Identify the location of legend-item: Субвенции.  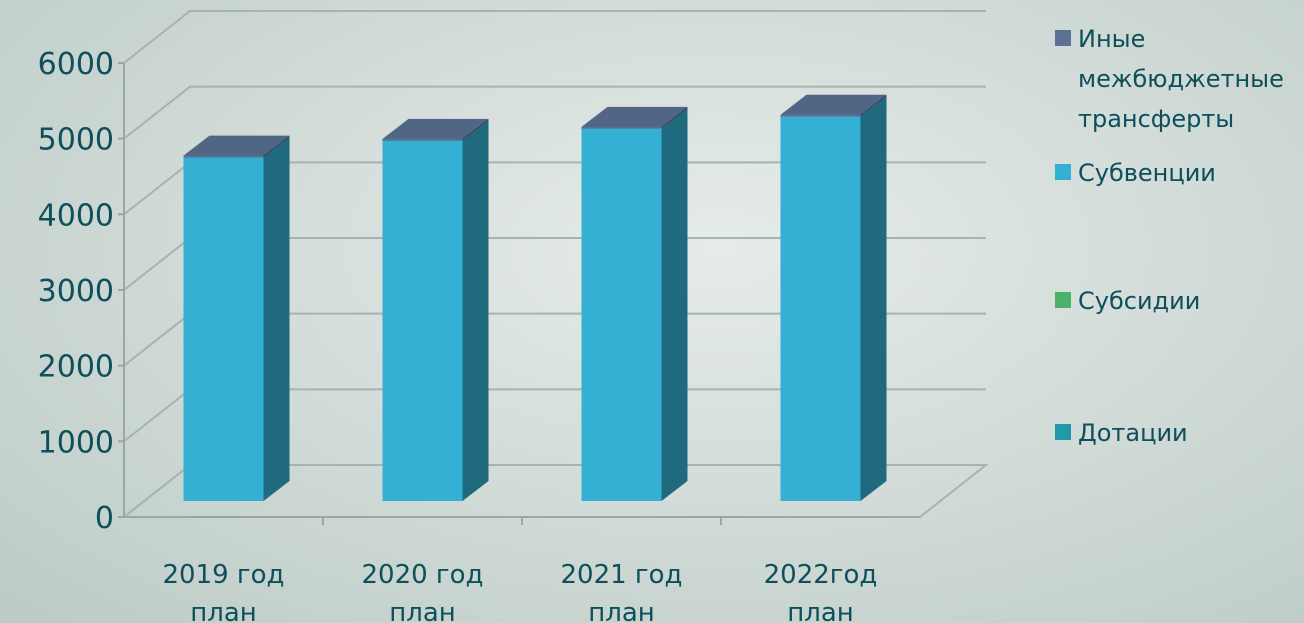
(1135, 173).